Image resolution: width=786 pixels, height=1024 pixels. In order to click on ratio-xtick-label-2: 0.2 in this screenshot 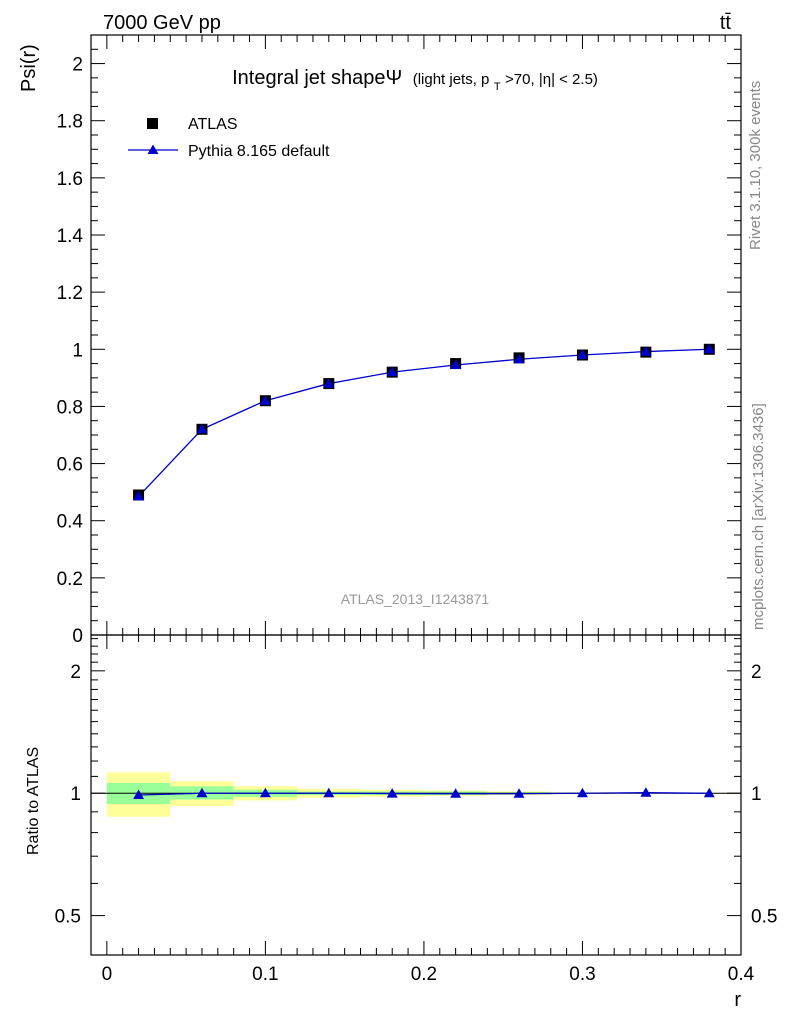, I will do `click(424, 974)`.